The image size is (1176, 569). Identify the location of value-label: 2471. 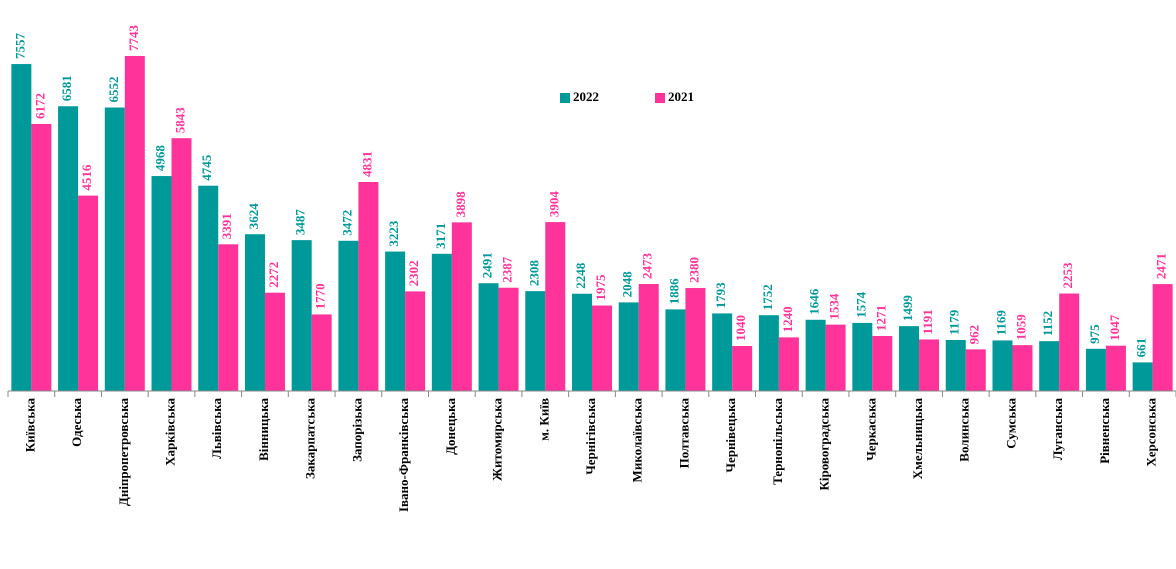
(1161, 266).